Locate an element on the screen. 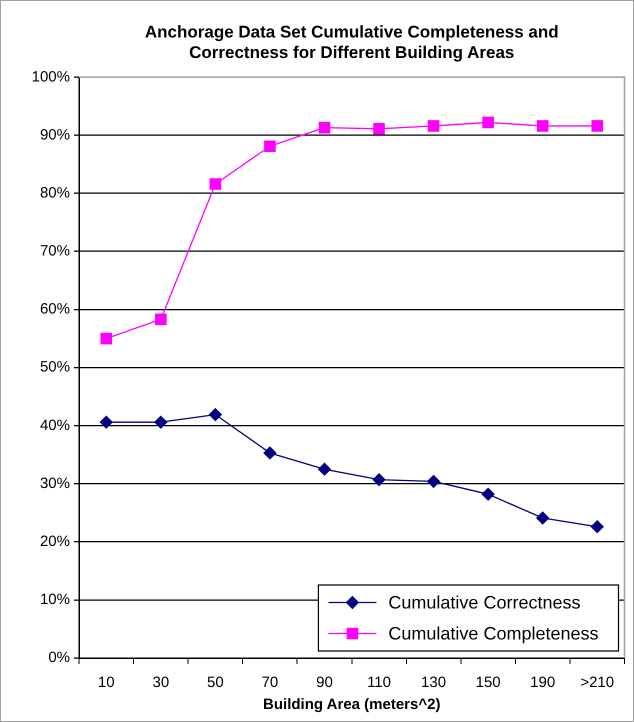  y-tick-label: 80% is located at coordinates (55, 193).